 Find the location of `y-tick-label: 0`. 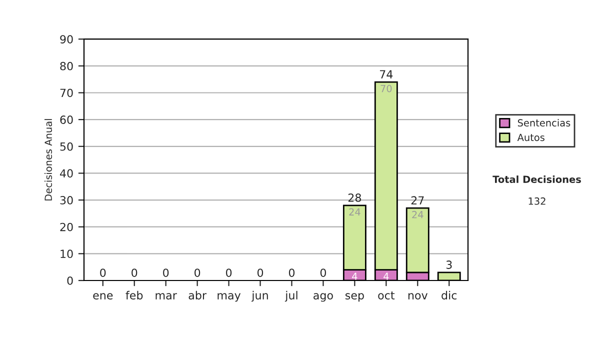

y-tick-label: 0 is located at coordinates (70, 280).